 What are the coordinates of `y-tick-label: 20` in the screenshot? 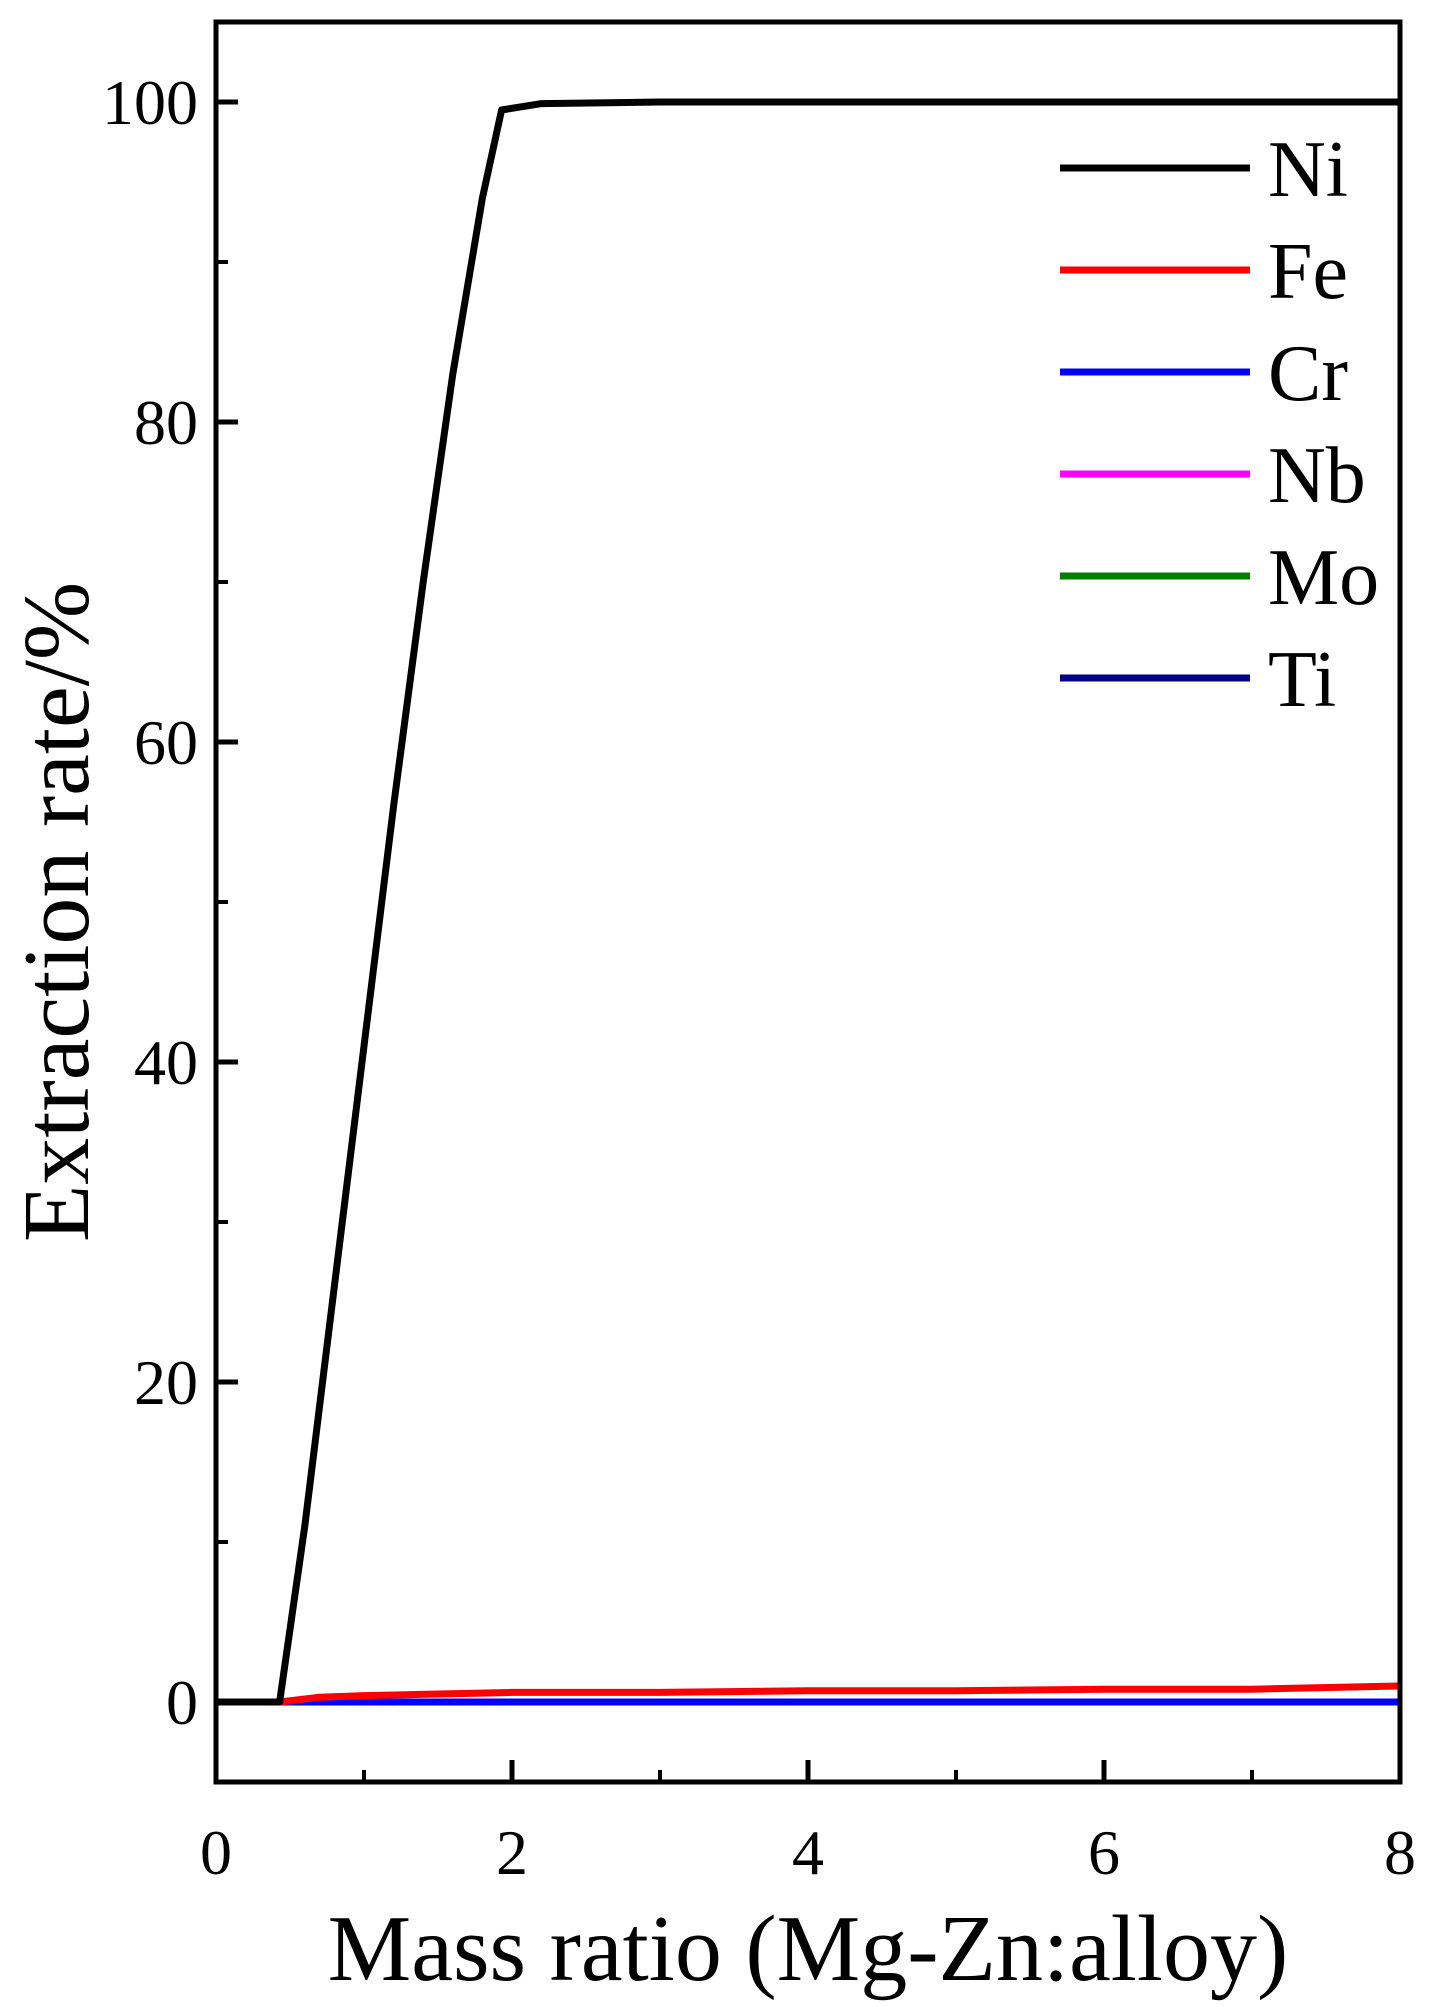 It's located at (166, 1382).